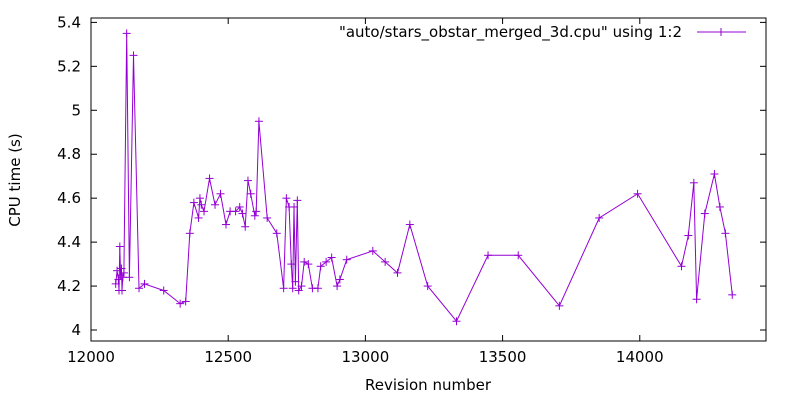 Image resolution: width=800 pixels, height=400 pixels. I want to click on x-axis-label: Revision number, so click(428, 385).